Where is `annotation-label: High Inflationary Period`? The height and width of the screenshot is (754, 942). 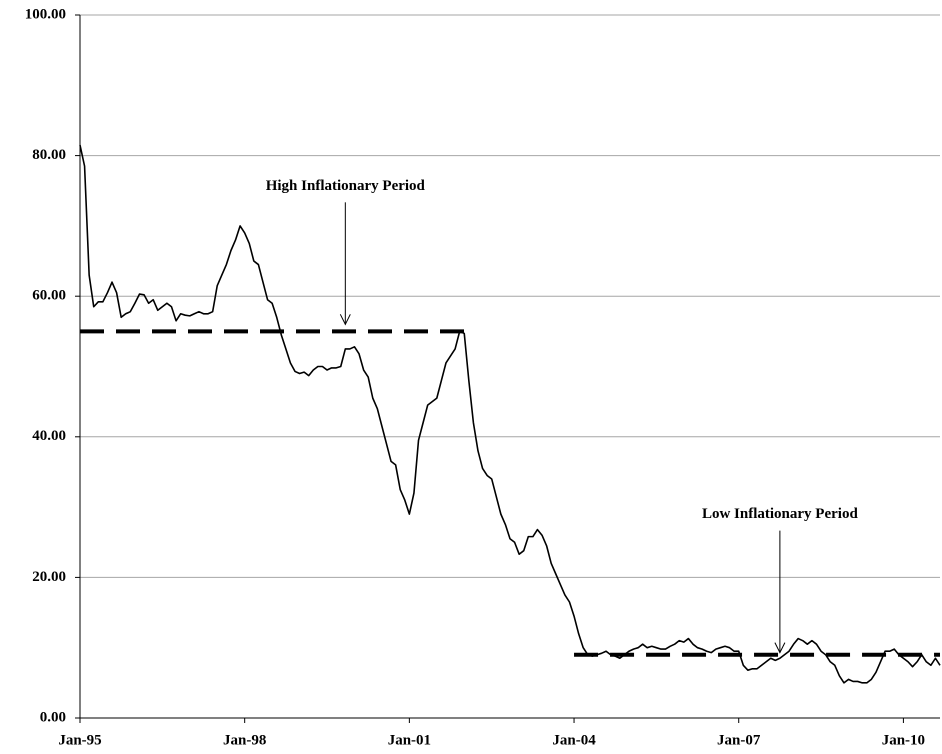 annotation-label: High Inflationary Period is located at coordinates (346, 186).